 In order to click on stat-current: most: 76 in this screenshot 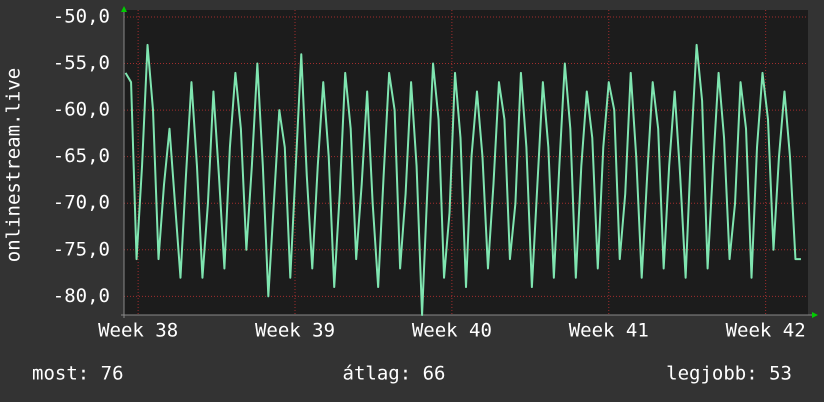, I will do `click(78, 374)`.